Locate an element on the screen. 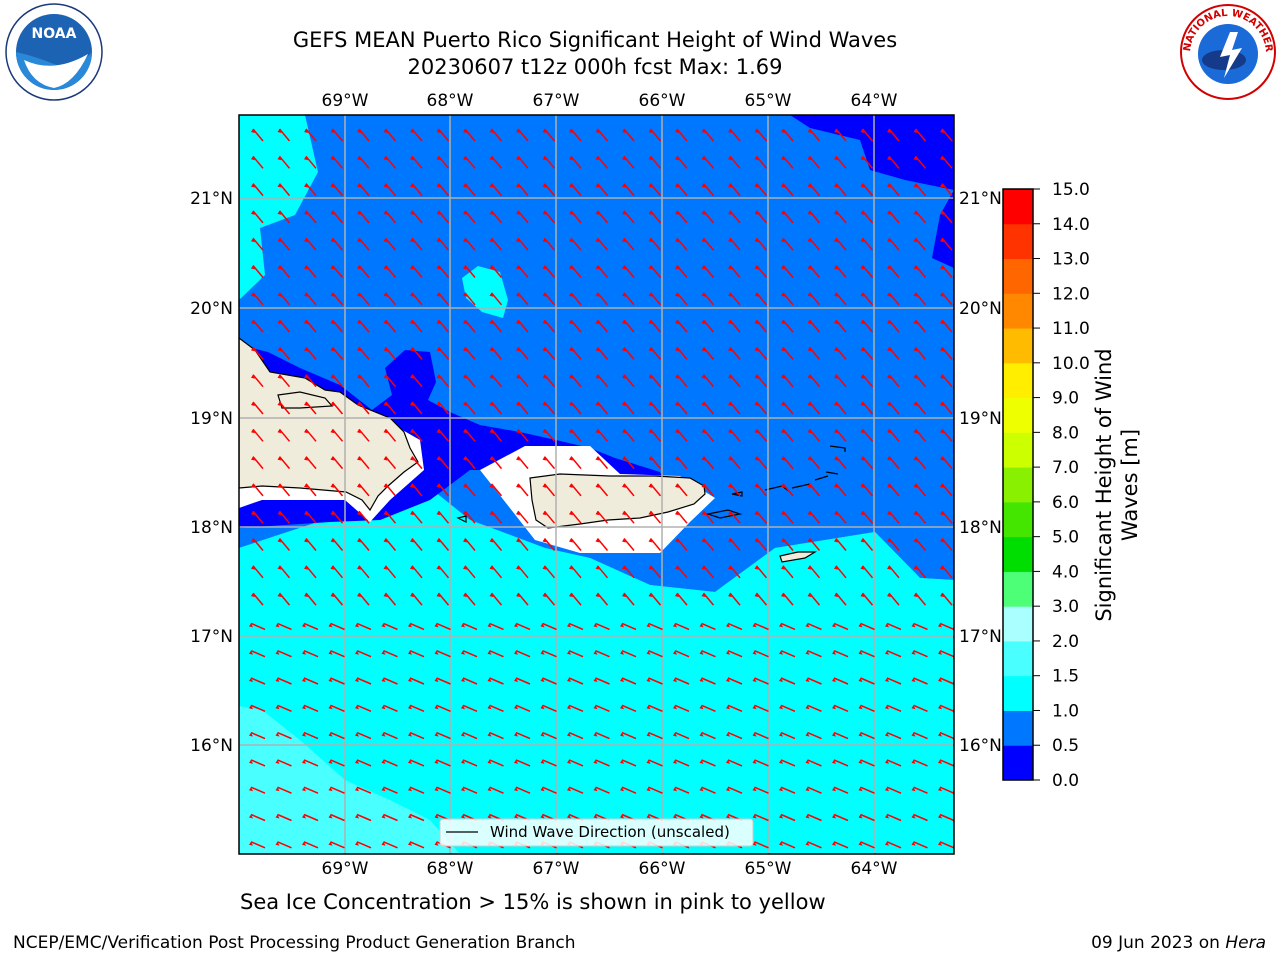 This screenshot has width=1280, height=960. lat-tick-left: 20°N is located at coordinates (211, 309).